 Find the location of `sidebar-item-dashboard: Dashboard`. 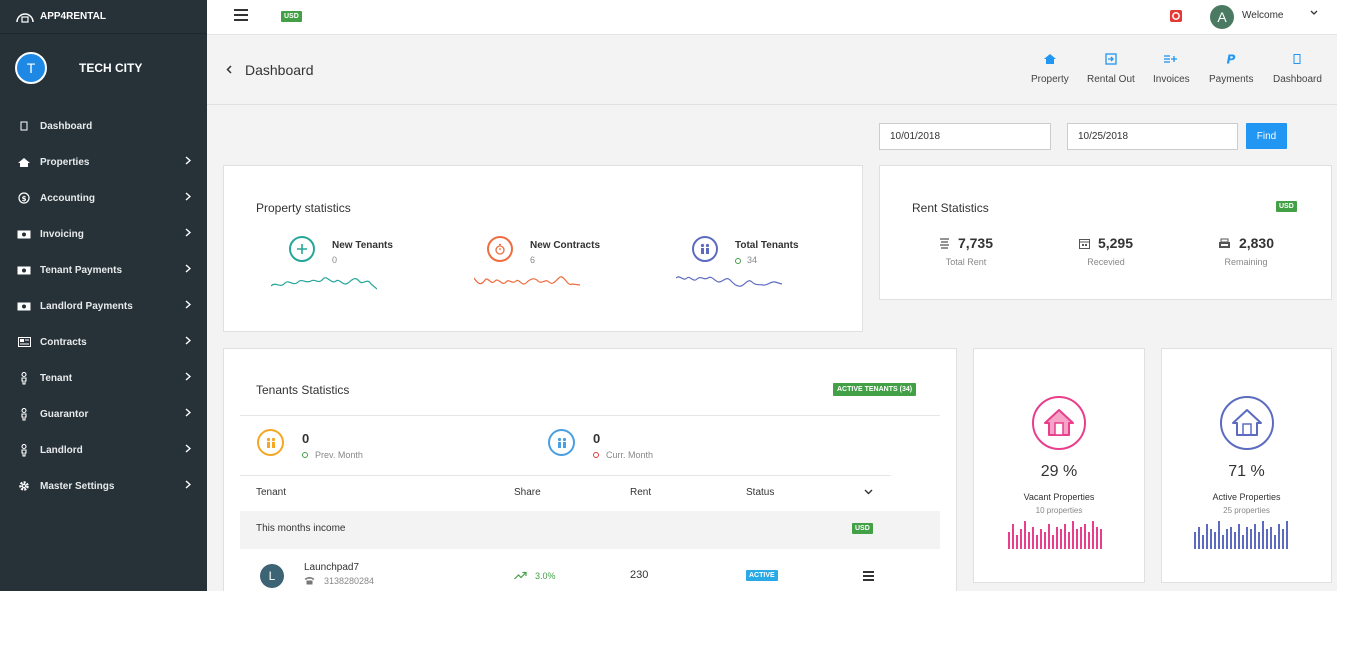

sidebar-item-dashboard: Dashboard is located at coordinates (103, 126).